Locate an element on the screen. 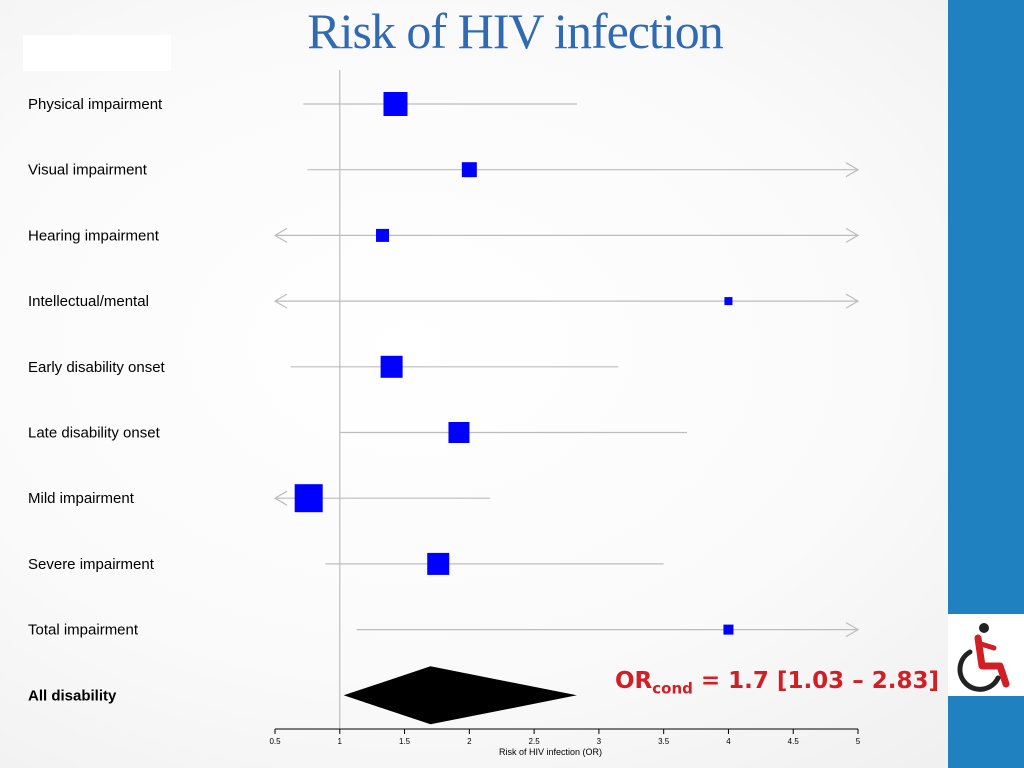 Image resolution: width=1024 pixels, height=768 pixels. summary-or-subscript: cond is located at coordinates (672, 688).